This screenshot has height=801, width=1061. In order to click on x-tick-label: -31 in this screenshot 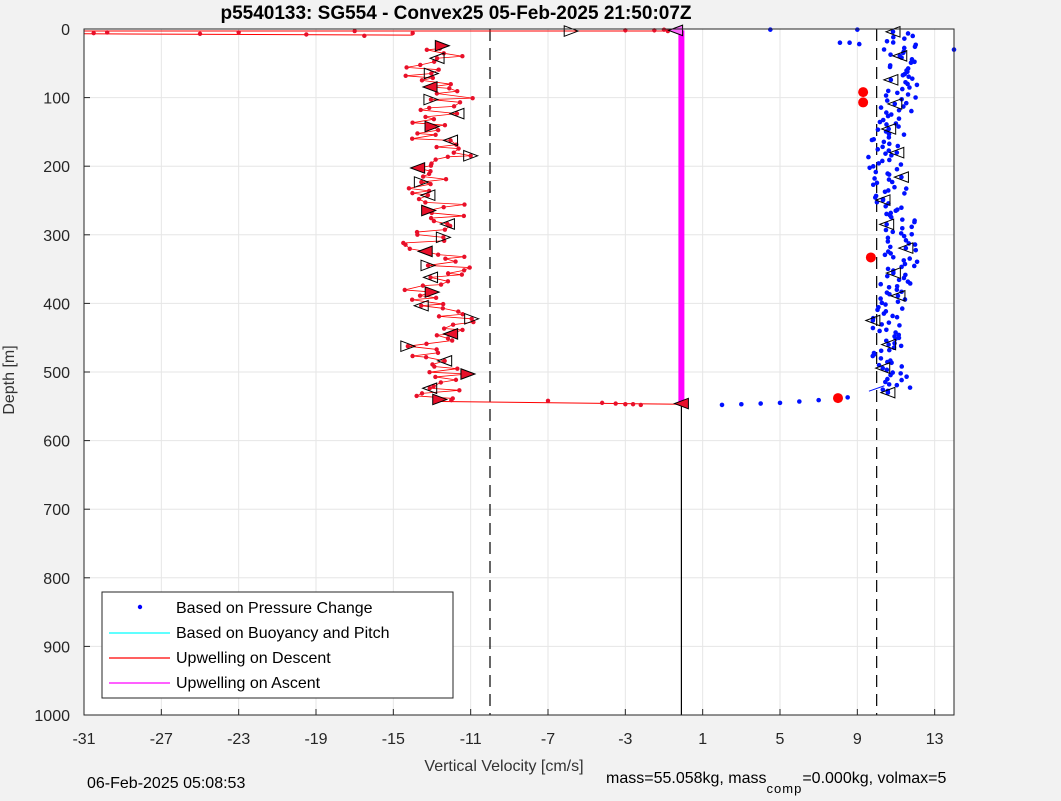, I will do `click(83, 739)`.